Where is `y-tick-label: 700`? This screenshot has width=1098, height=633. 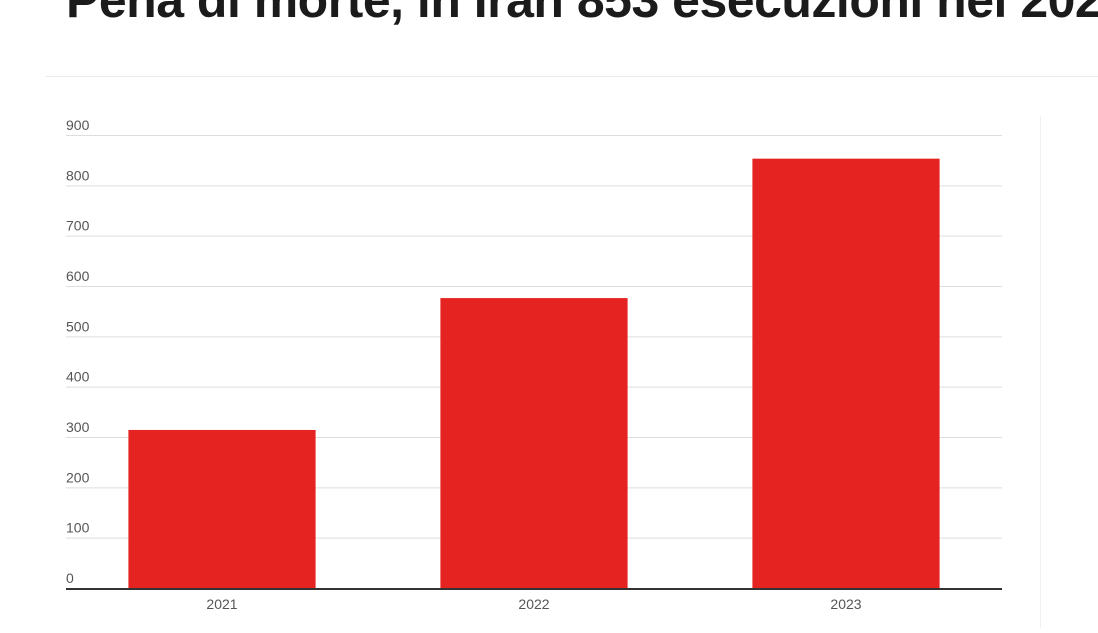
y-tick-label: 700 is located at coordinates (78, 226).